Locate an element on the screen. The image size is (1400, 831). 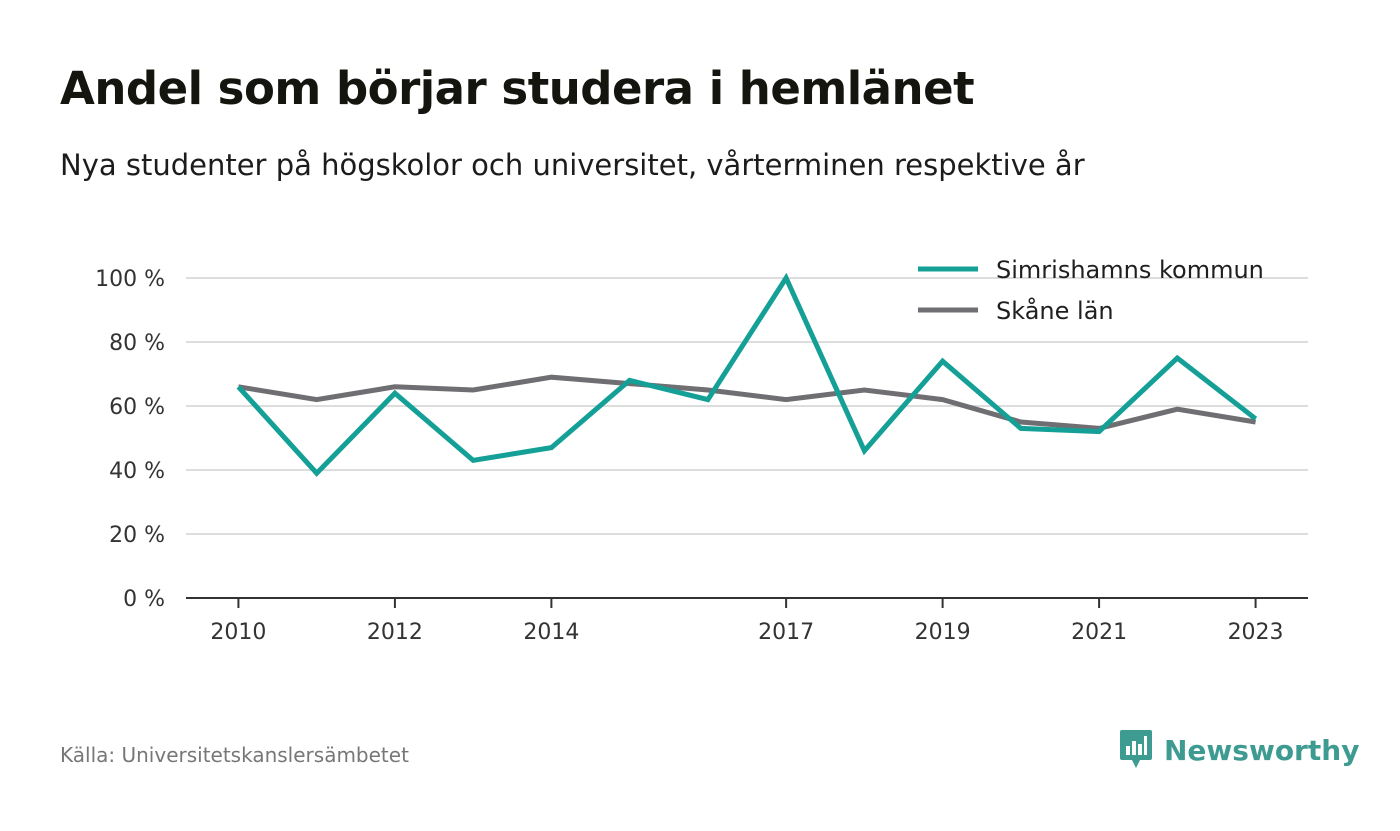
y-tick-label: 0 % is located at coordinates (144, 599).